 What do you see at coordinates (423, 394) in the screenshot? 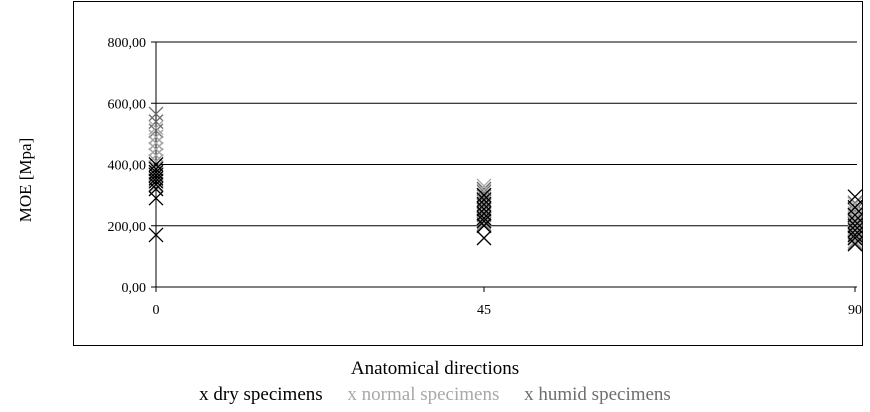
I see `legend-item-normal: x normal specimens` at bounding box center [423, 394].